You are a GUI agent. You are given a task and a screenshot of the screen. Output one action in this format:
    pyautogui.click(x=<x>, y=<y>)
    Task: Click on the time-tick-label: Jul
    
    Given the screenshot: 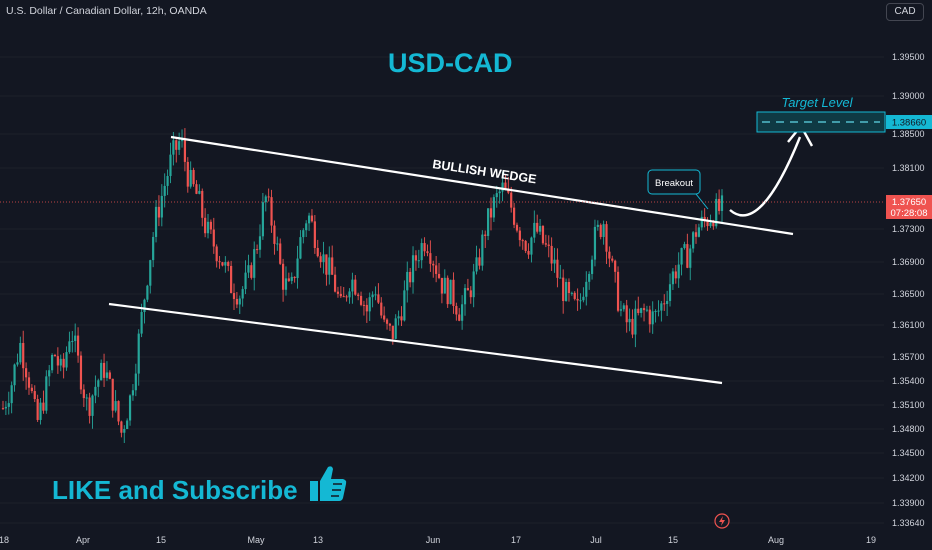 What is the action you would take?
    pyautogui.click(x=596, y=540)
    